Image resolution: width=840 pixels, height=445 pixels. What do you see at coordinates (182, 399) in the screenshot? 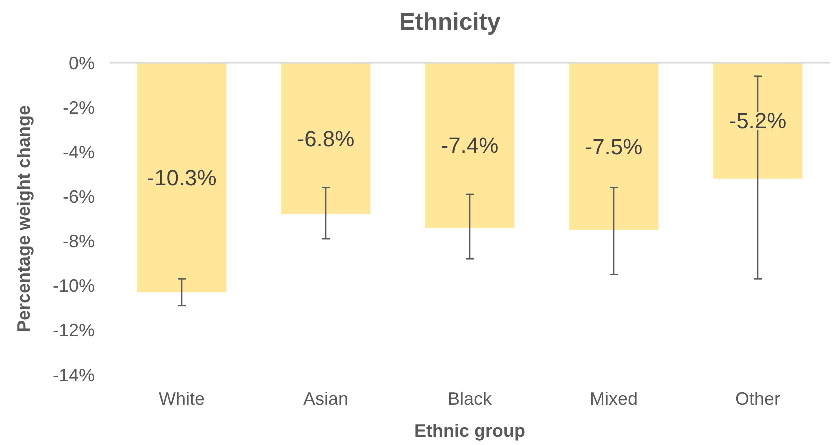
I see `x-tick-label: White` at bounding box center [182, 399].